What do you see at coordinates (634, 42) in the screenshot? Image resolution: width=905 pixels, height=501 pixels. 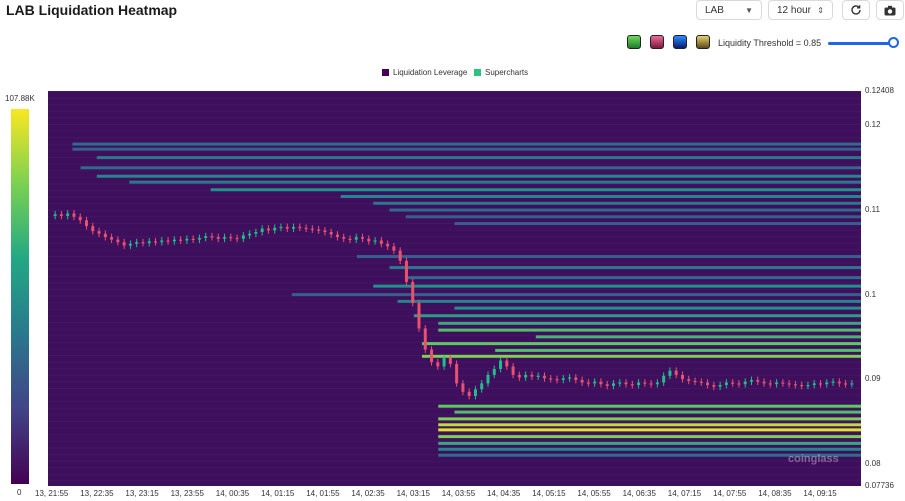 I see `palette-green-button` at bounding box center [634, 42].